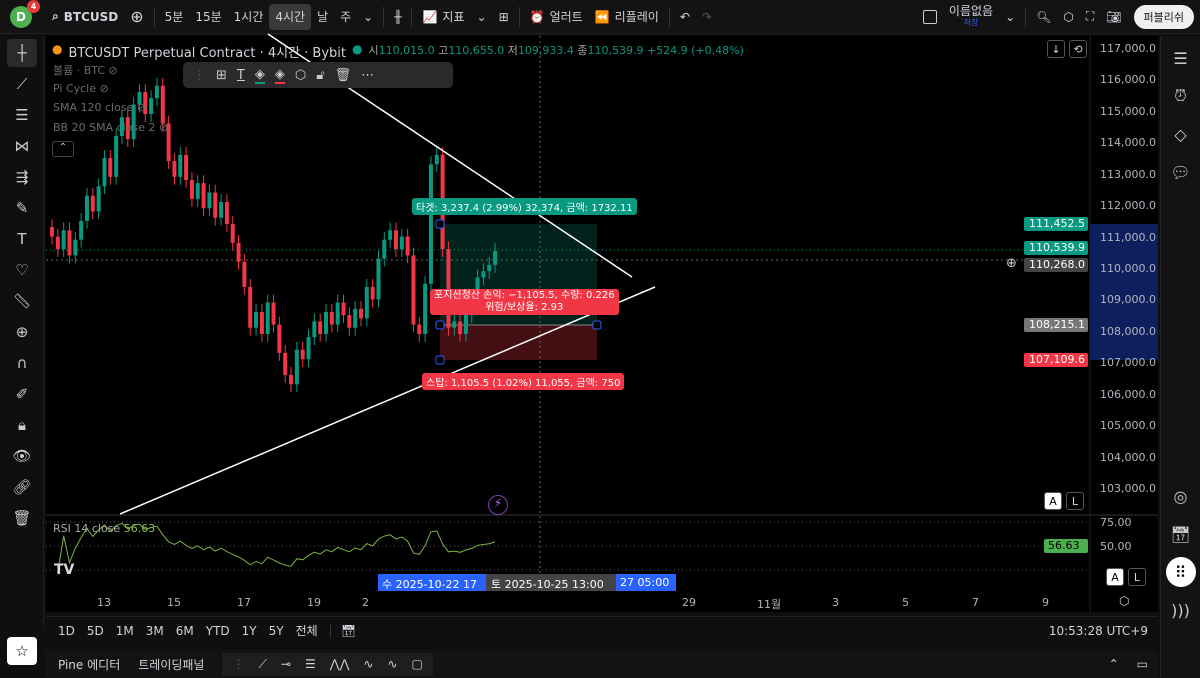 This screenshot has height=678, width=1200. I want to click on replay-button: ⏪ 리플레이, so click(627, 17).